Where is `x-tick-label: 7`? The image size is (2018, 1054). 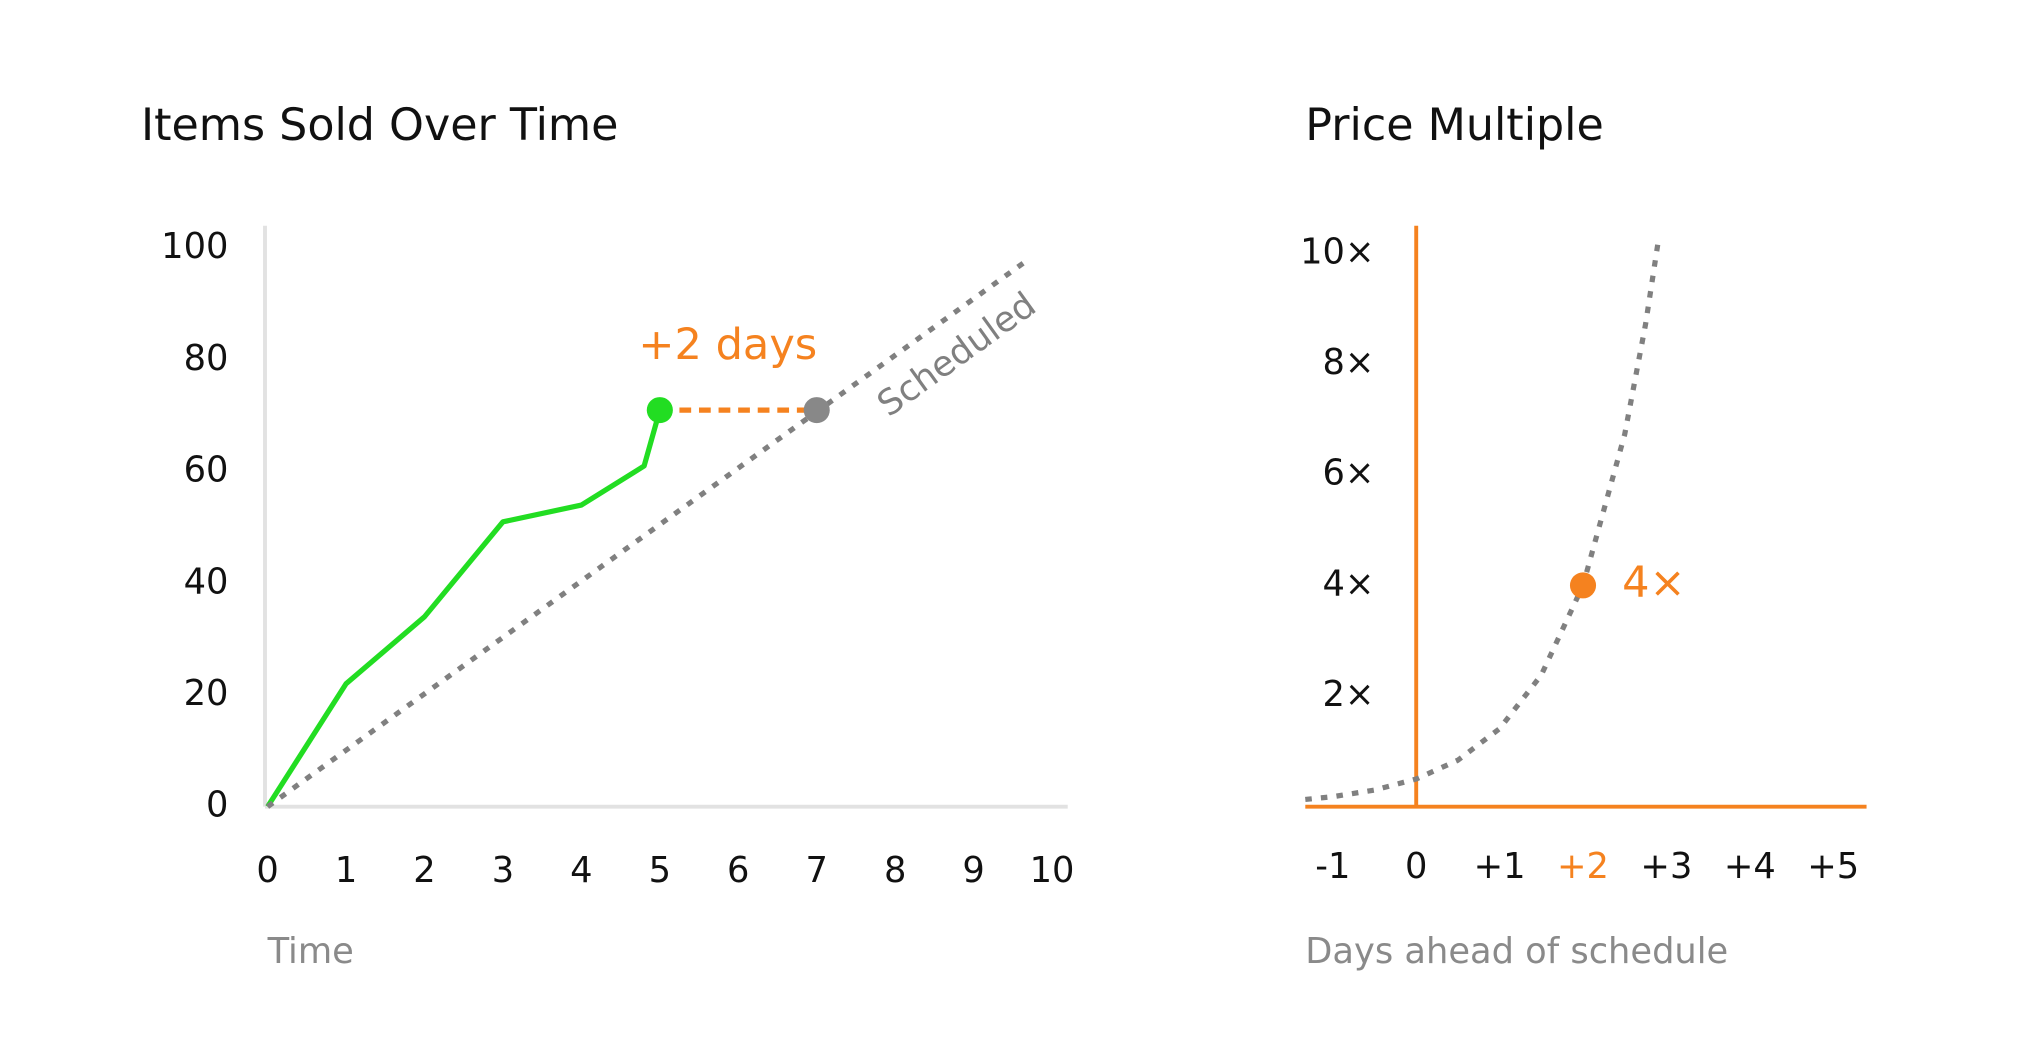
x-tick-label: 7 is located at coordinates (817, 870).